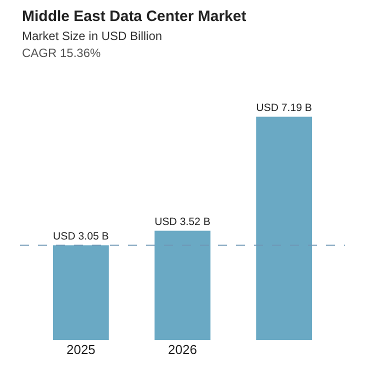  Describe the element at coordinates (182, 222) in the screenshot. I see `data-label: USD 3.52 B` at that location.